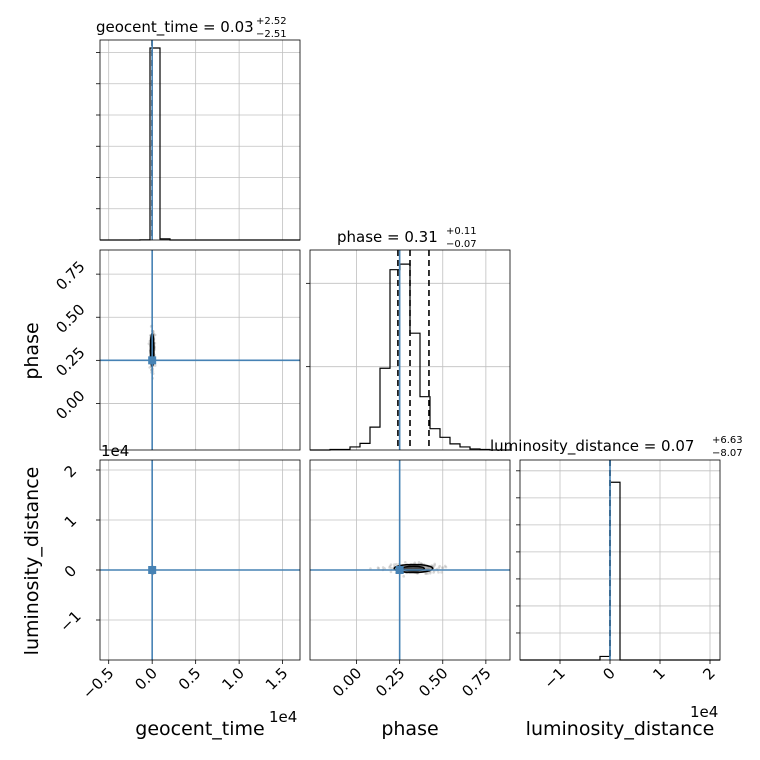 The width and height of the screenshot is (760, 760). I want to click on xtick-label-luminosity_distance-2: 1, so click(658, 673).